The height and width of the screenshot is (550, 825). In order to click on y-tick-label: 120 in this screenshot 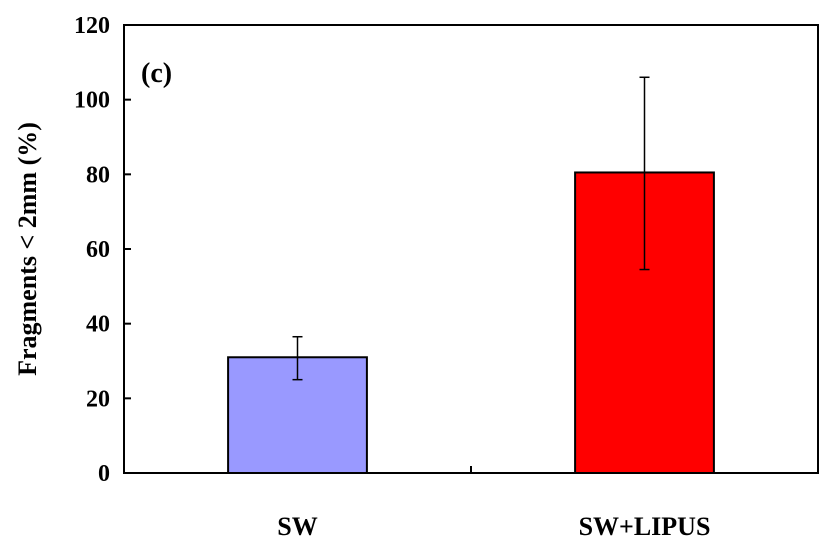, I will do `click(92, 26)`.